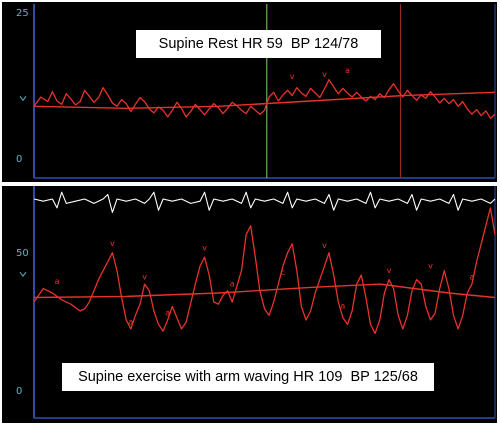 The width and height of the screenshot is (500, 426). What do you see at coordinates (19, 391) in the screenshot?
I see `y-tick-label-bottom-min: 0` at bounding box center [19, 391].